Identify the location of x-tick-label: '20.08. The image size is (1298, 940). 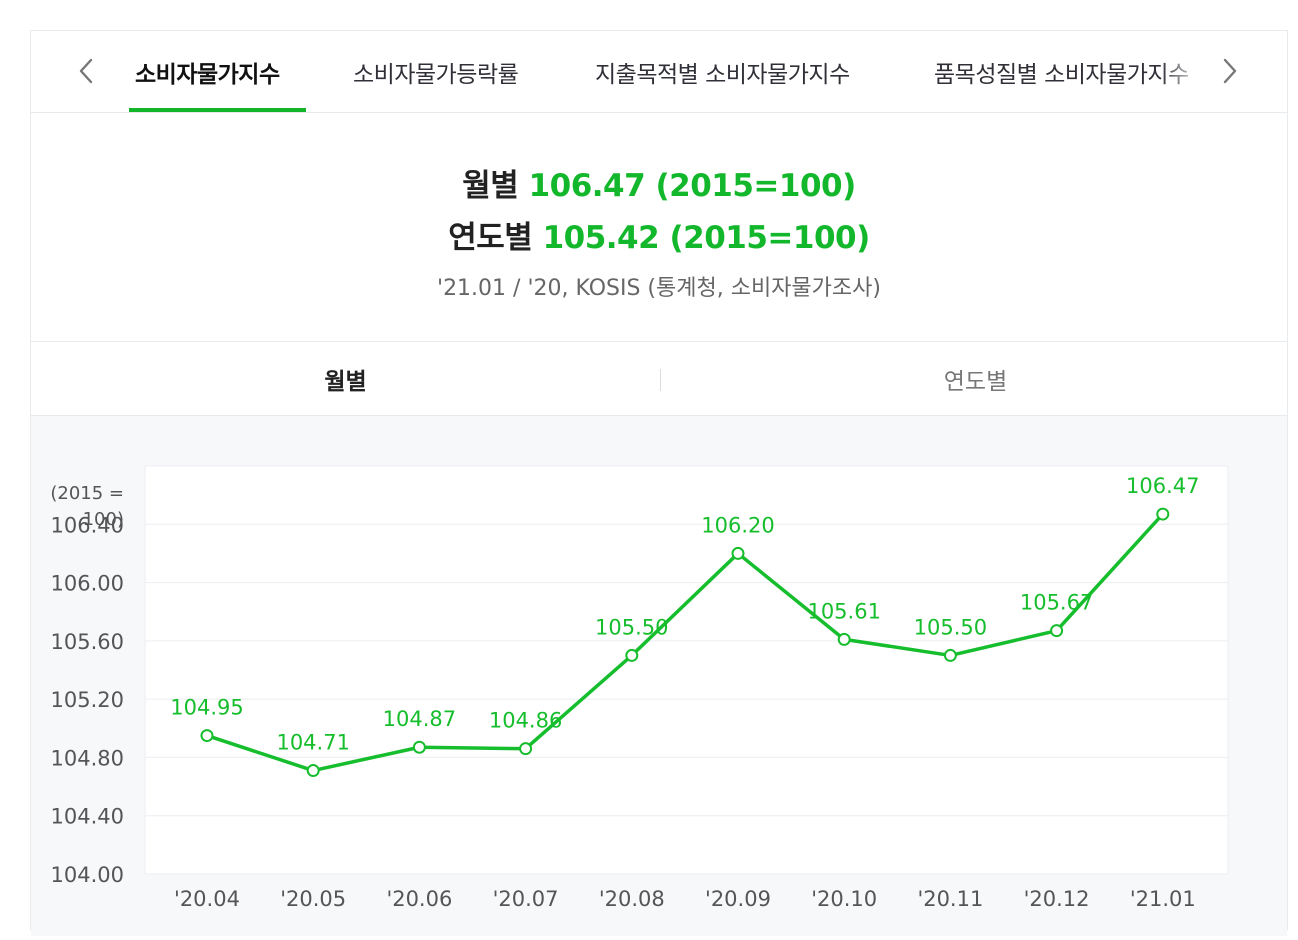
(632, 899).